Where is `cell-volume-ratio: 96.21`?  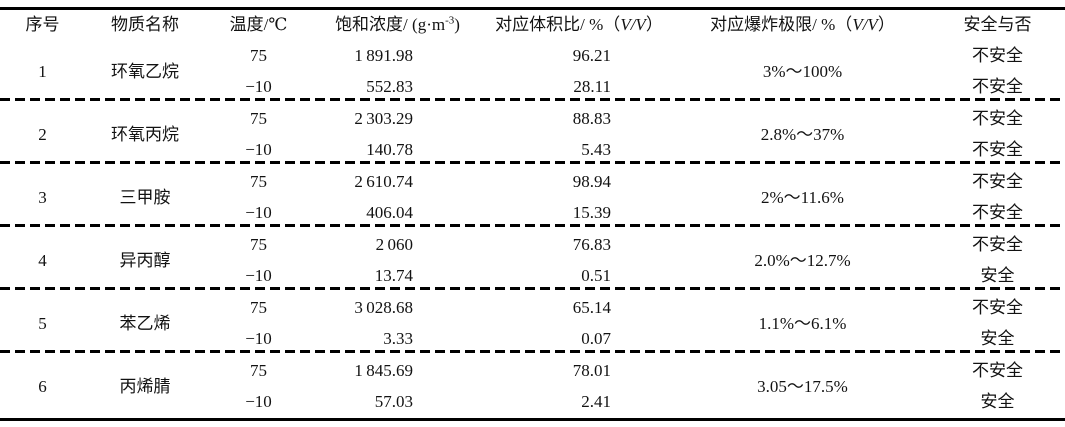
cell-volume-ratio: 96.21 is located at coordinates (591, 55).